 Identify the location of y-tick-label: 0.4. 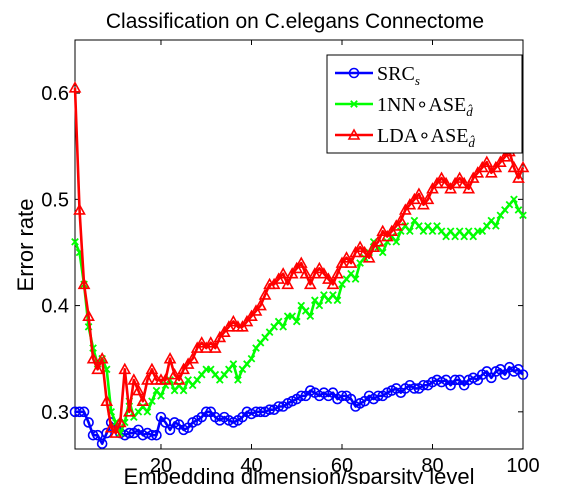
(55, 307).